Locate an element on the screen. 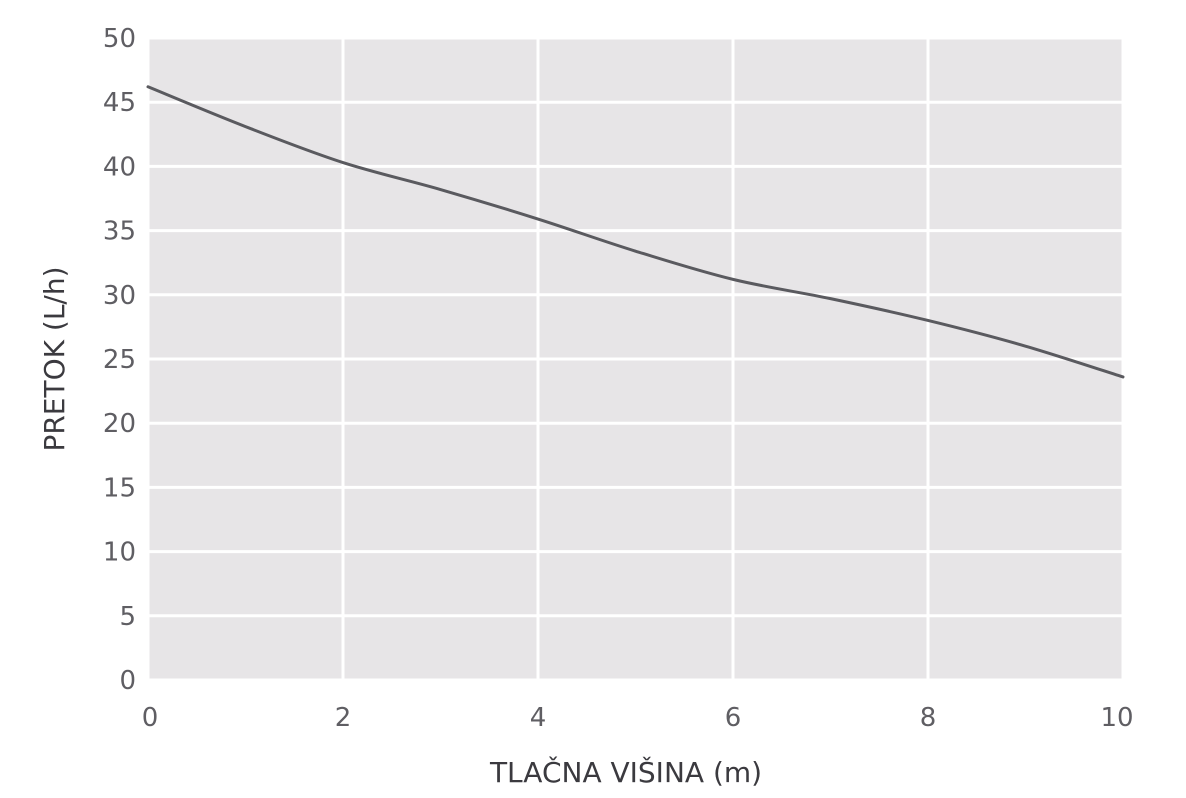 Image resolution: width=1186 pixels, height=798 pixels. y-tick-label: 35 is located at coordinates (119, 232).